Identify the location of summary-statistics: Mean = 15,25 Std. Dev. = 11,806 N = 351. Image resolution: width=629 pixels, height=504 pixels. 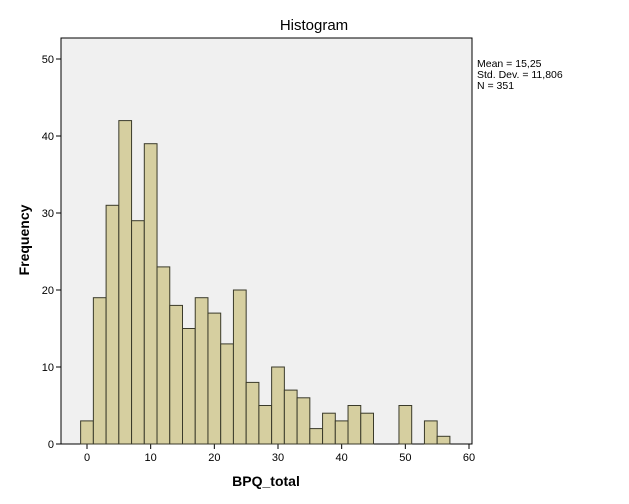
(520, 75).